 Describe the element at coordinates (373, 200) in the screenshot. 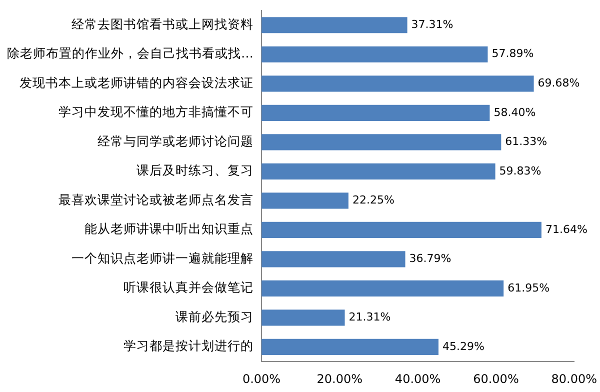

I see `data-label: 22.25%` at that location.